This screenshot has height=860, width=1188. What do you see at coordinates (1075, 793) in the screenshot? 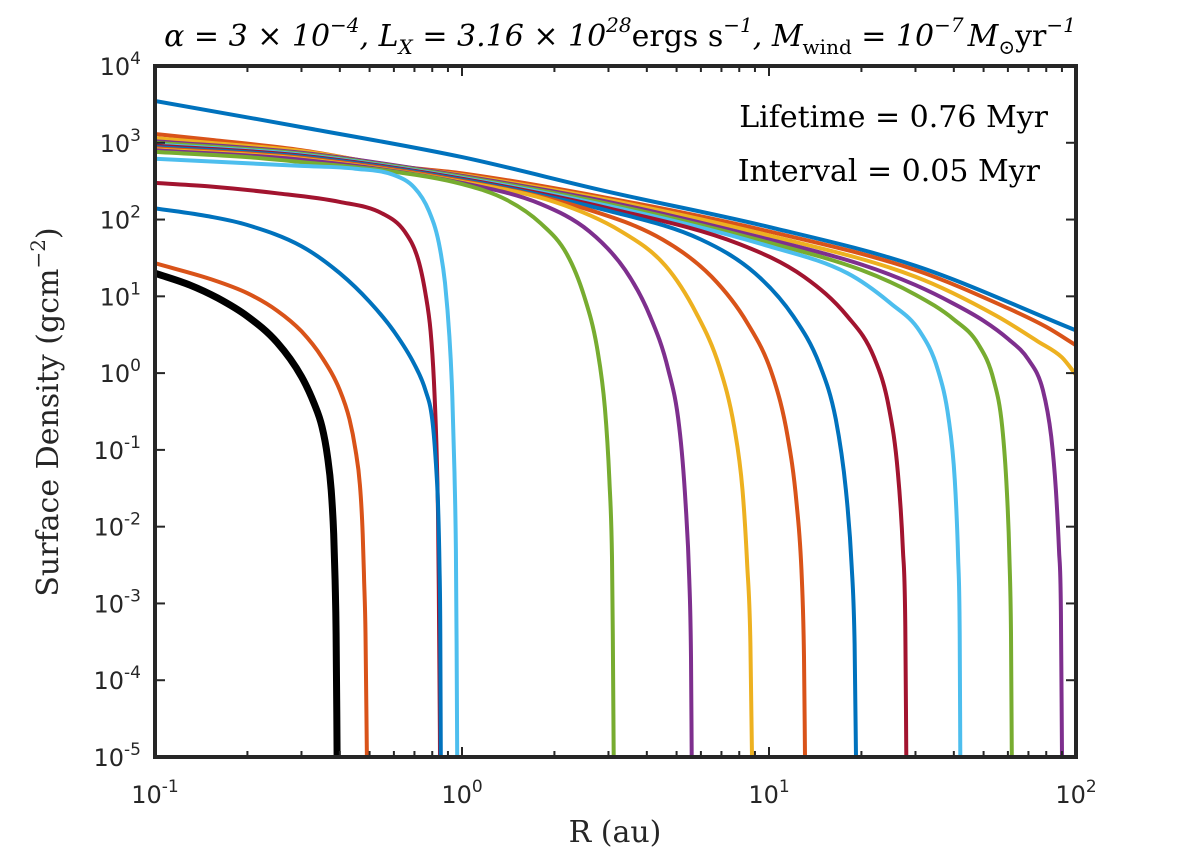
I see `x-tick-label: 10²` at bounding box center [1075, 793].